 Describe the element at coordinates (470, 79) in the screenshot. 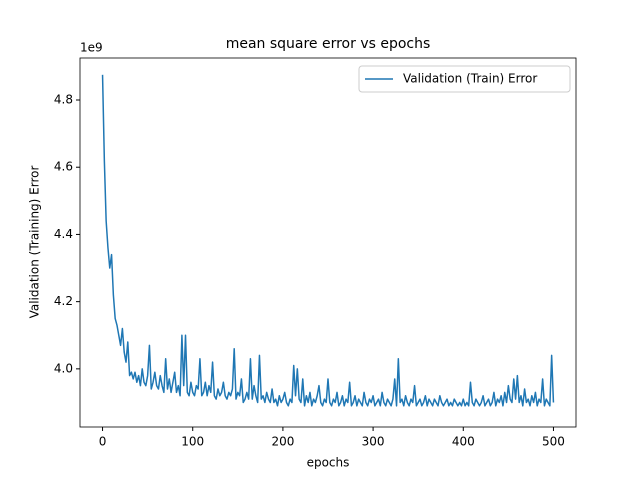

I see `legend-label: Validation (Train) Error` at that location.